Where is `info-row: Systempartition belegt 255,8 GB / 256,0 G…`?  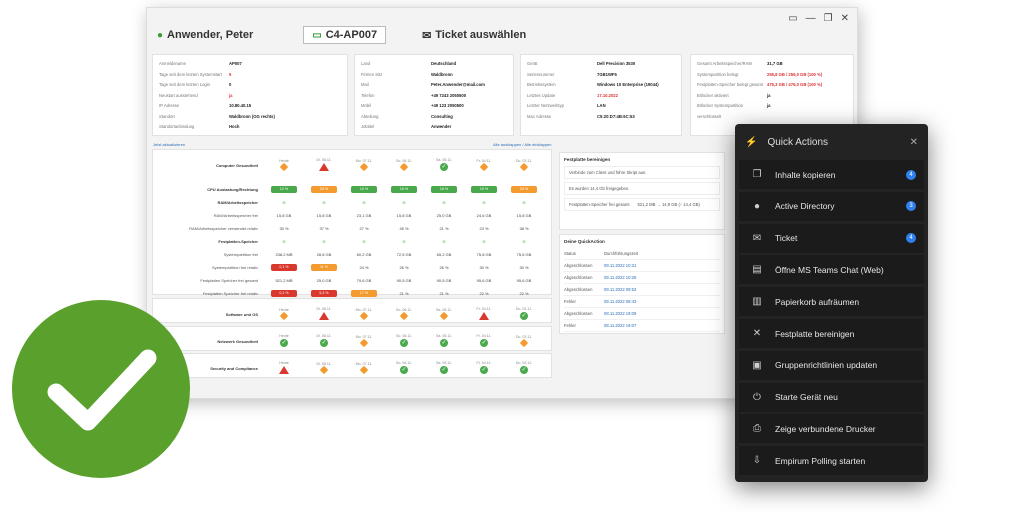 info-row: Systempartition belegt 255,8 GB / 256,0 G… is located at coordinates (772, 75).